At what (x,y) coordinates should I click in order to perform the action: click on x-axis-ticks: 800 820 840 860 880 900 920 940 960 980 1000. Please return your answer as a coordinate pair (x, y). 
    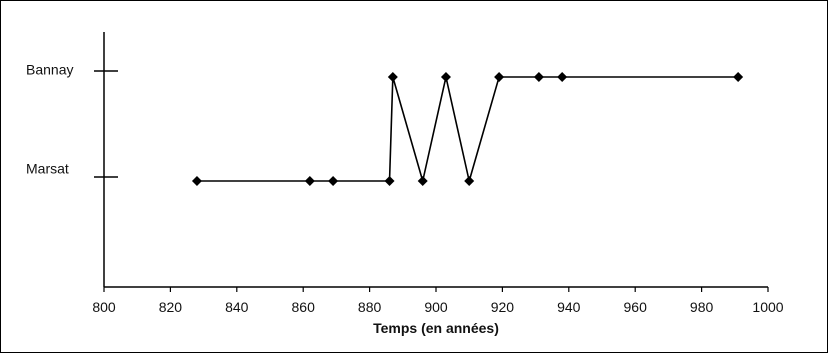
    Looking at the image, I should click on (438, 301).